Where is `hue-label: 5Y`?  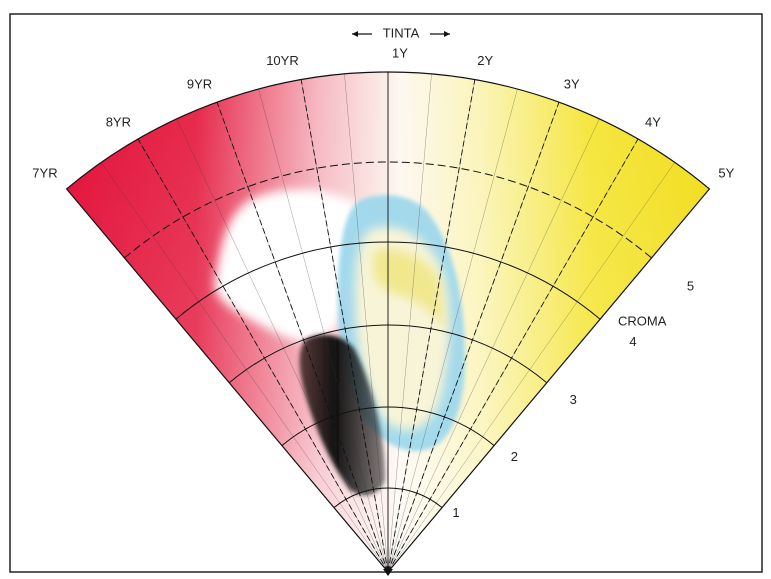
hue-label: 5Y is located at coordinates (726, 173).